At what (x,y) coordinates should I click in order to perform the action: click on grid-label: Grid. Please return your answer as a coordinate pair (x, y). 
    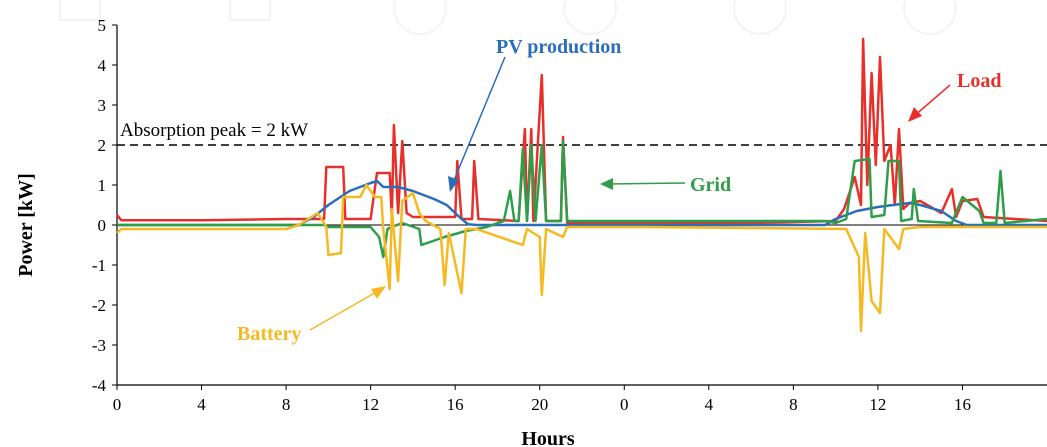
    Looking at the image, I should click on (710, 185).